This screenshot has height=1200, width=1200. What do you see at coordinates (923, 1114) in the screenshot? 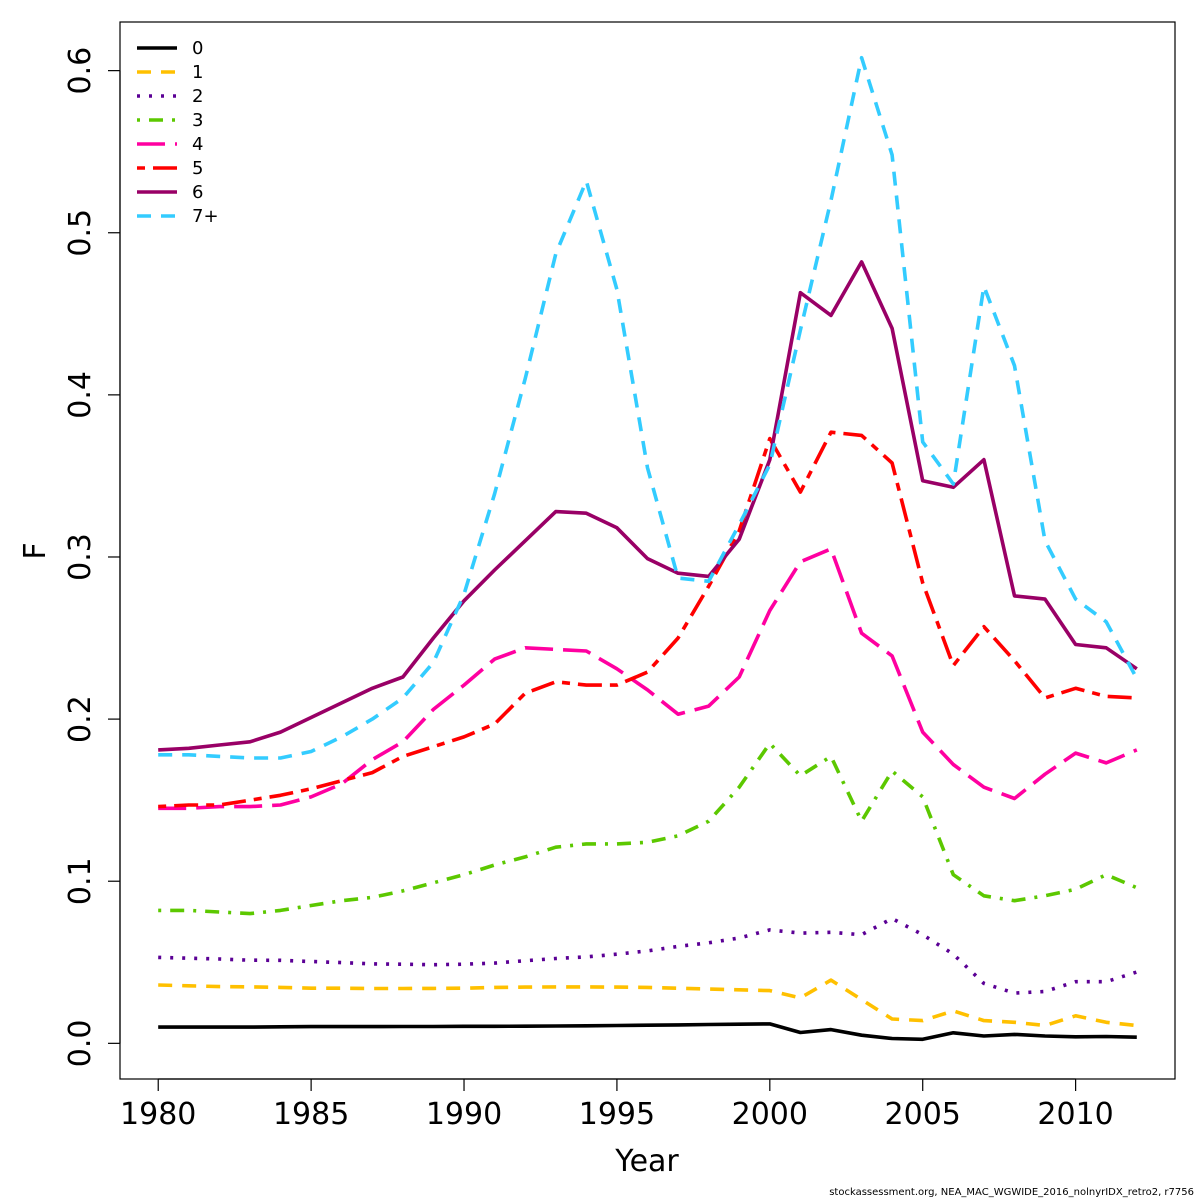
I see `x-tick-label: 2005` at bounding box center [923, 1114].